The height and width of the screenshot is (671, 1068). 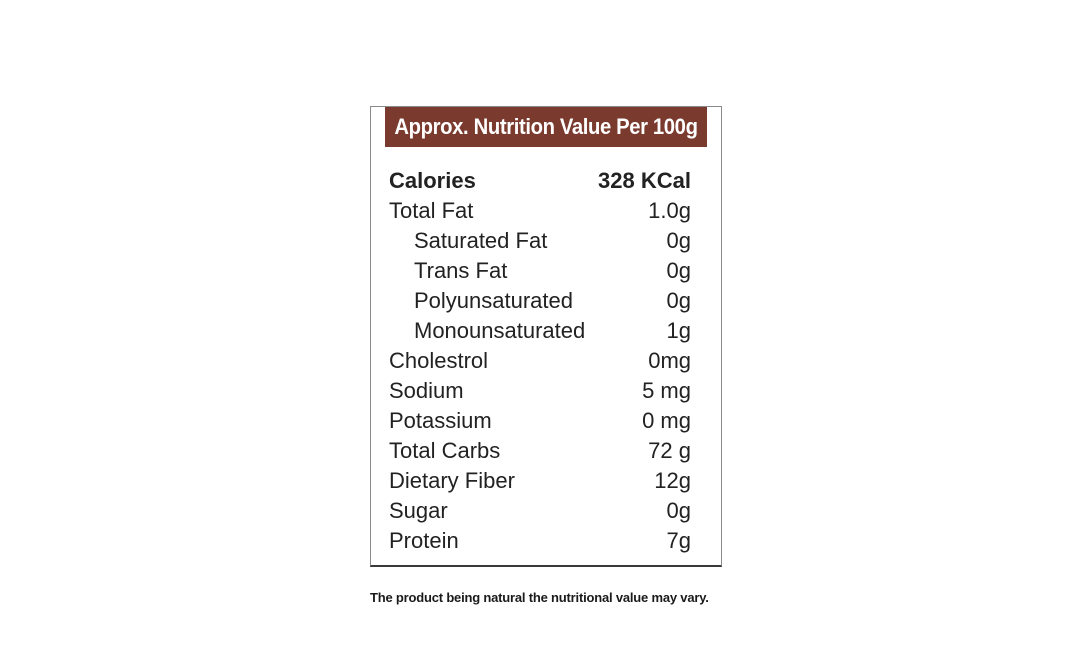 I want to click on nutrient-name: Sugar, so click(x=418, y=510).